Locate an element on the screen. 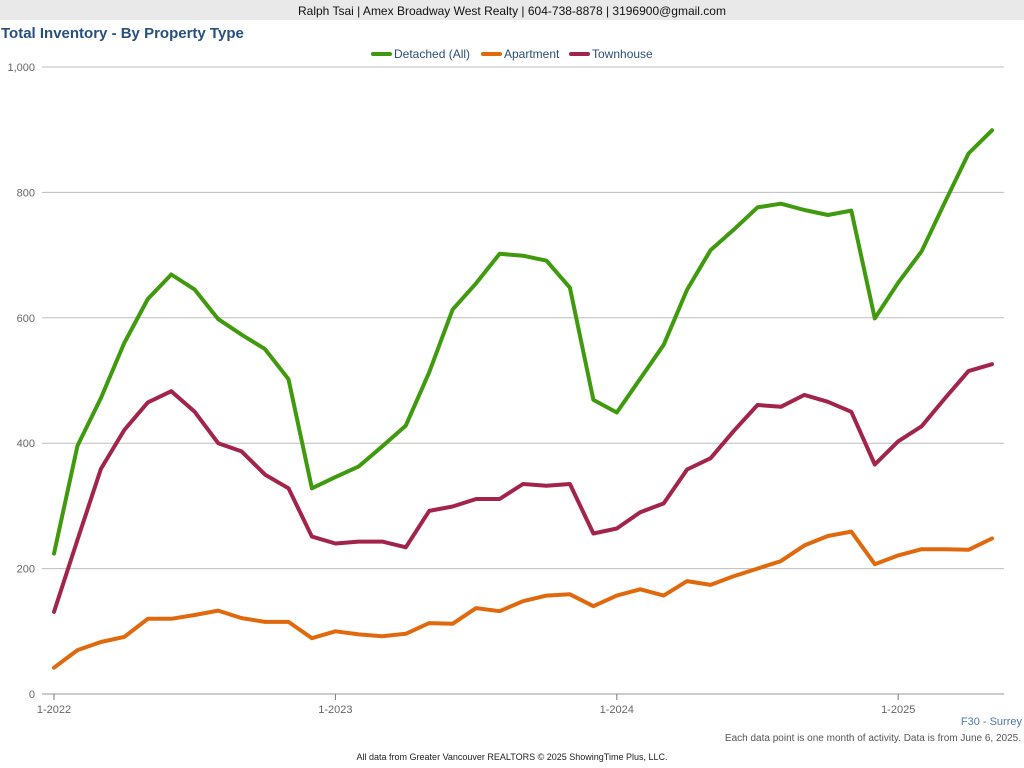 Image resolution: width=1024 pixels, height=768 pixels. legend-label: Detached (All) is located at coordinates (432, 54).